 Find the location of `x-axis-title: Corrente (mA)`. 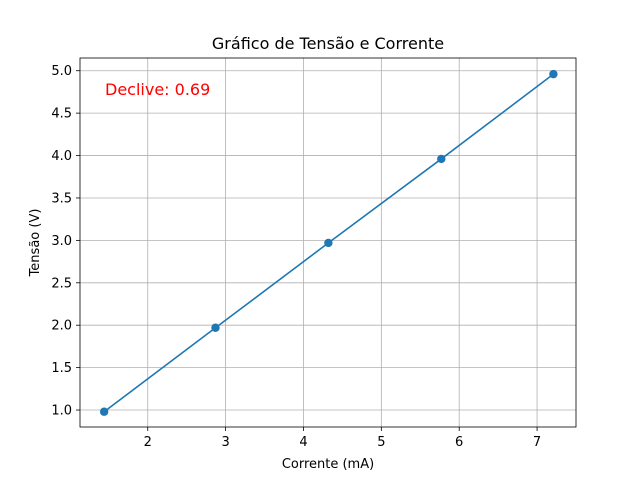

x-axis-title: Corrente (mA) is located at coordinates (328, 464).